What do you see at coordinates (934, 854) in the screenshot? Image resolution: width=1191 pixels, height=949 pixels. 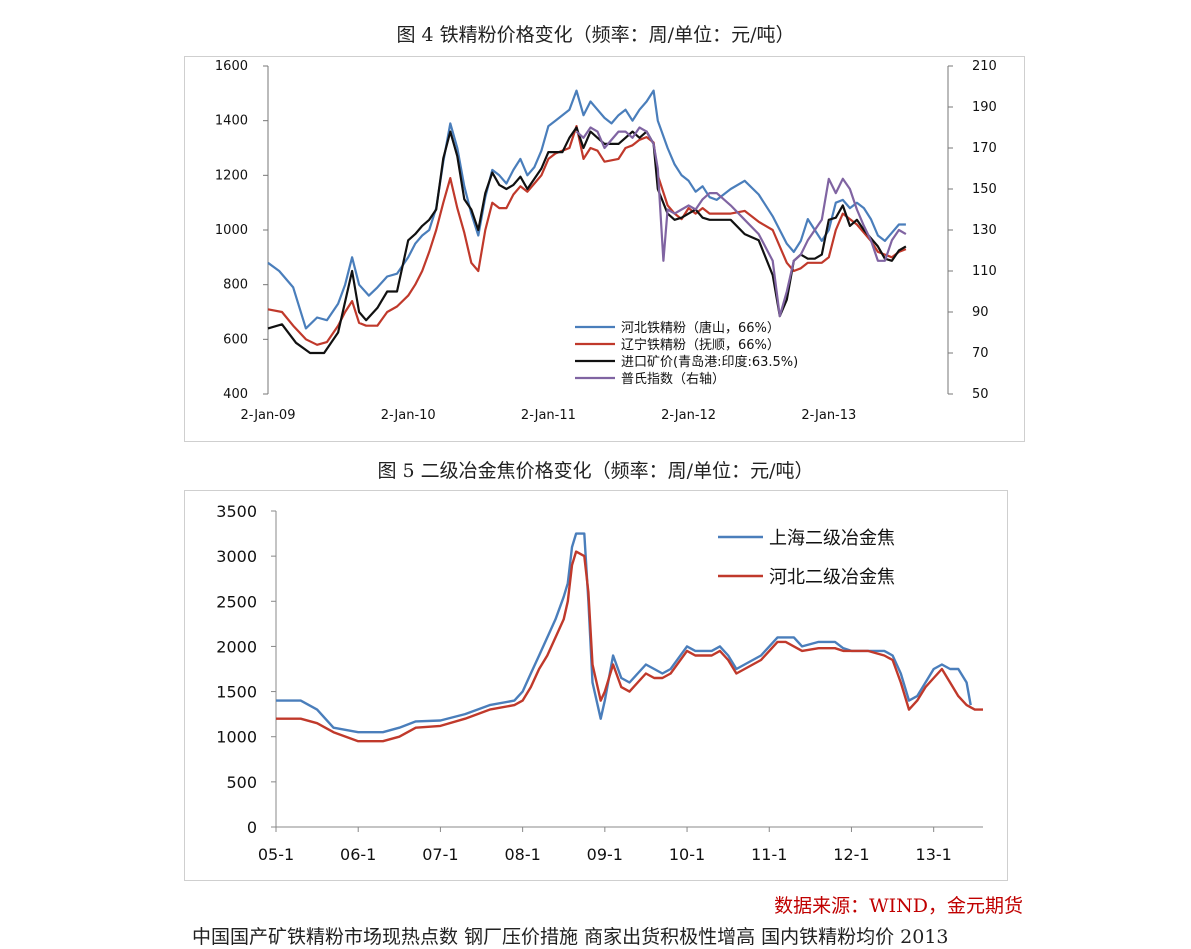 I see `x-tick-label: 13-1` at bounding box center [934, 854].